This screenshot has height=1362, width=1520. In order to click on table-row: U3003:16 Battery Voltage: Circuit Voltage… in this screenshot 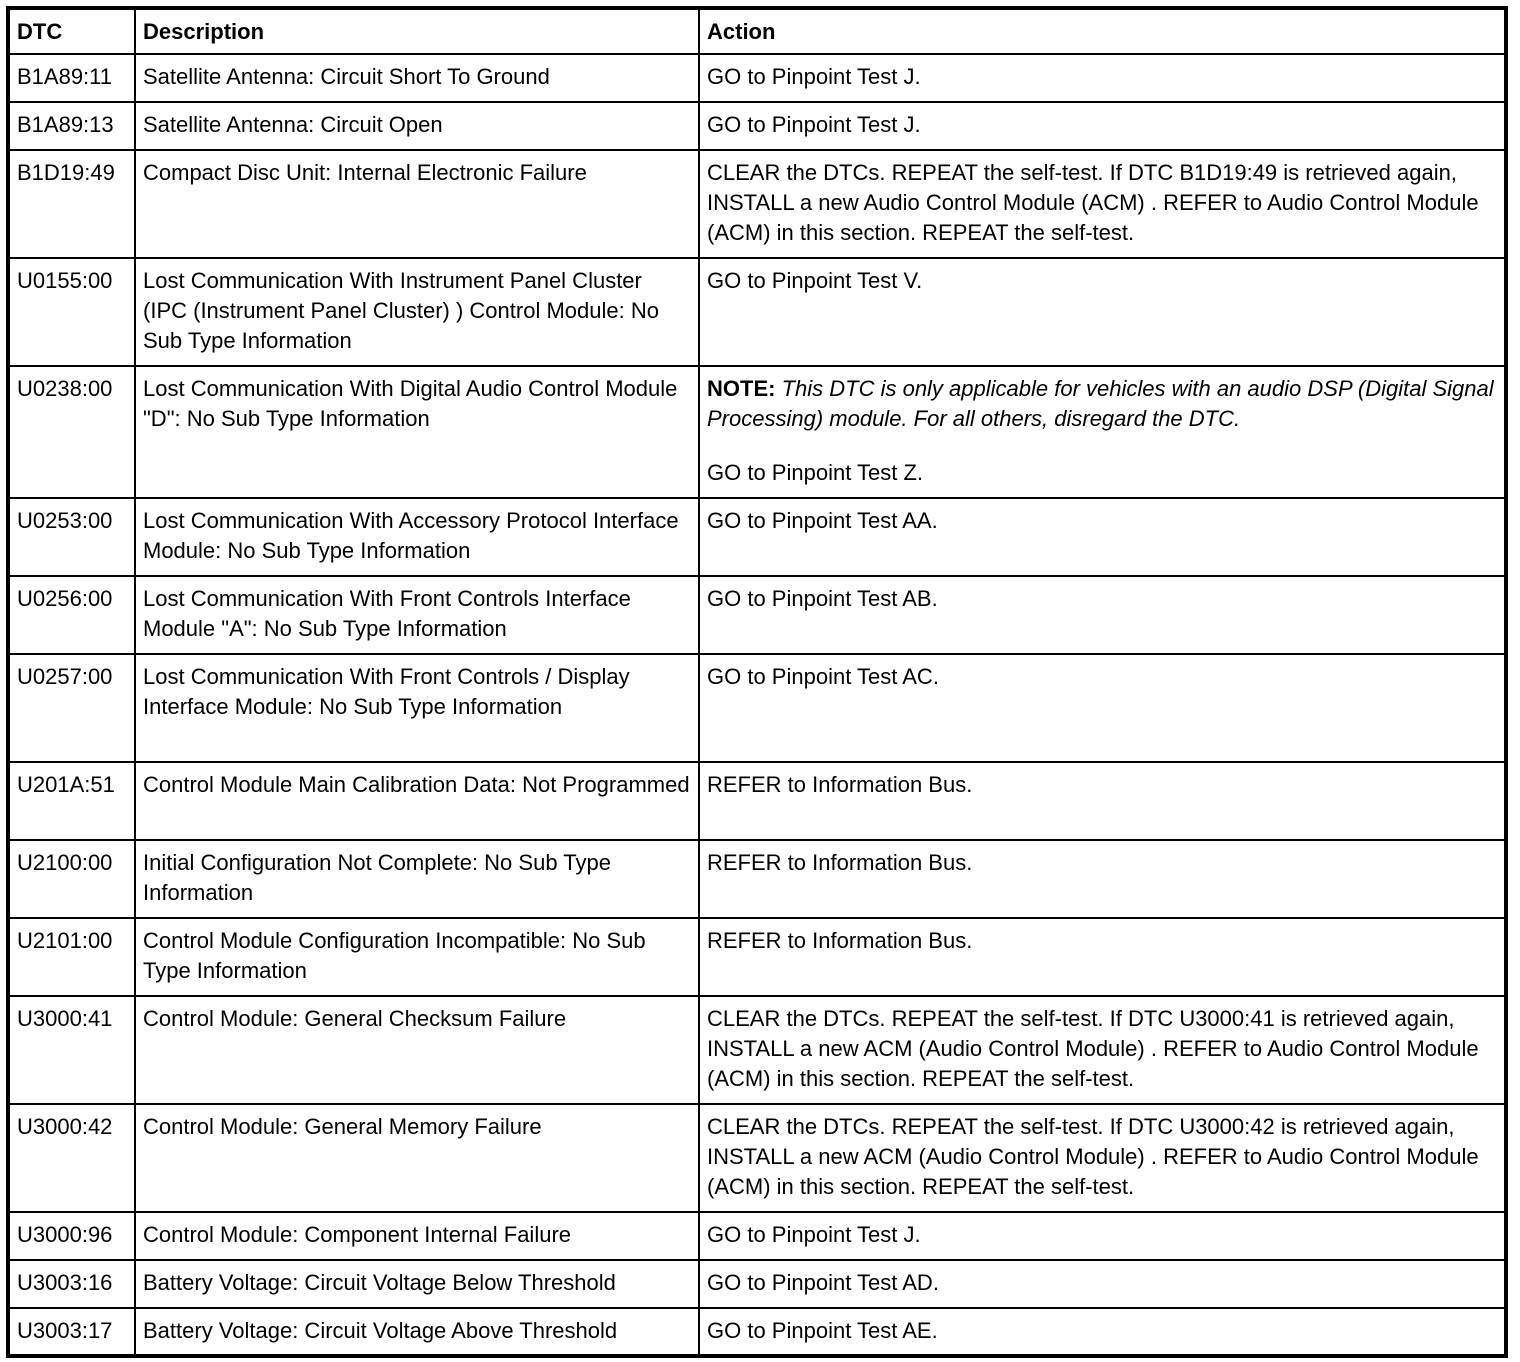, I will do `click(757, 1284)`.